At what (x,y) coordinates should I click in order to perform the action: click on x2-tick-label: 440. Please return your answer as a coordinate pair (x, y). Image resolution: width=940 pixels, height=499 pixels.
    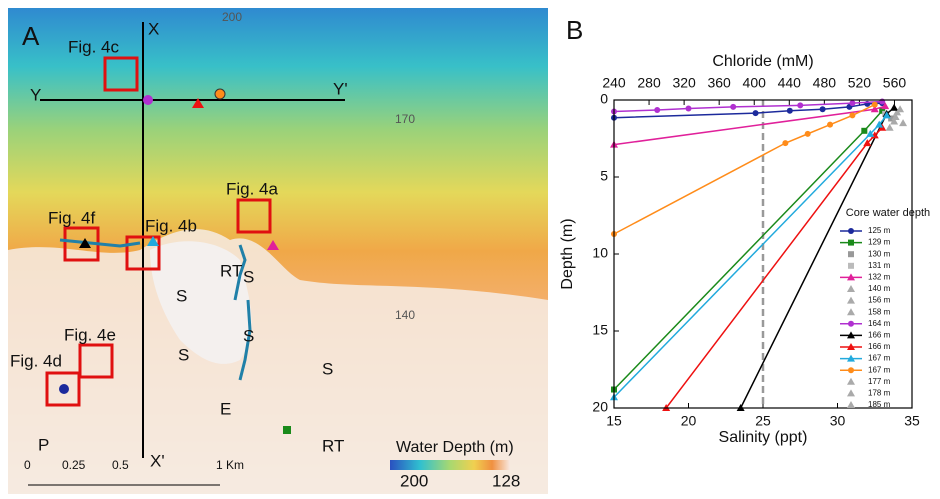
    Looking at the image, I should click on (790, 83).